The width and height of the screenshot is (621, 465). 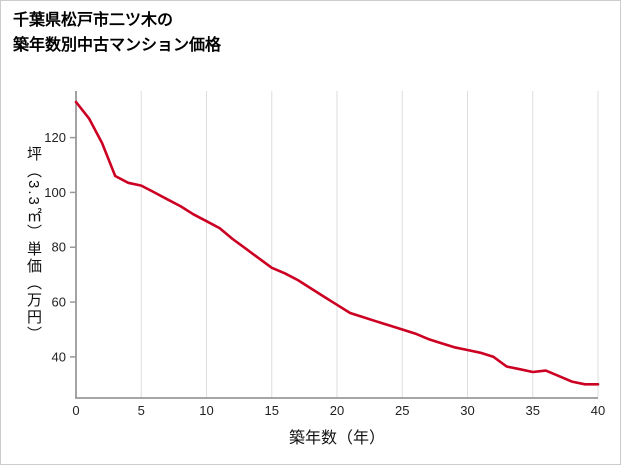 I want to click on chart-title-line1: 千葉県松戸市二ツ木の, so click(x=93, y=20).